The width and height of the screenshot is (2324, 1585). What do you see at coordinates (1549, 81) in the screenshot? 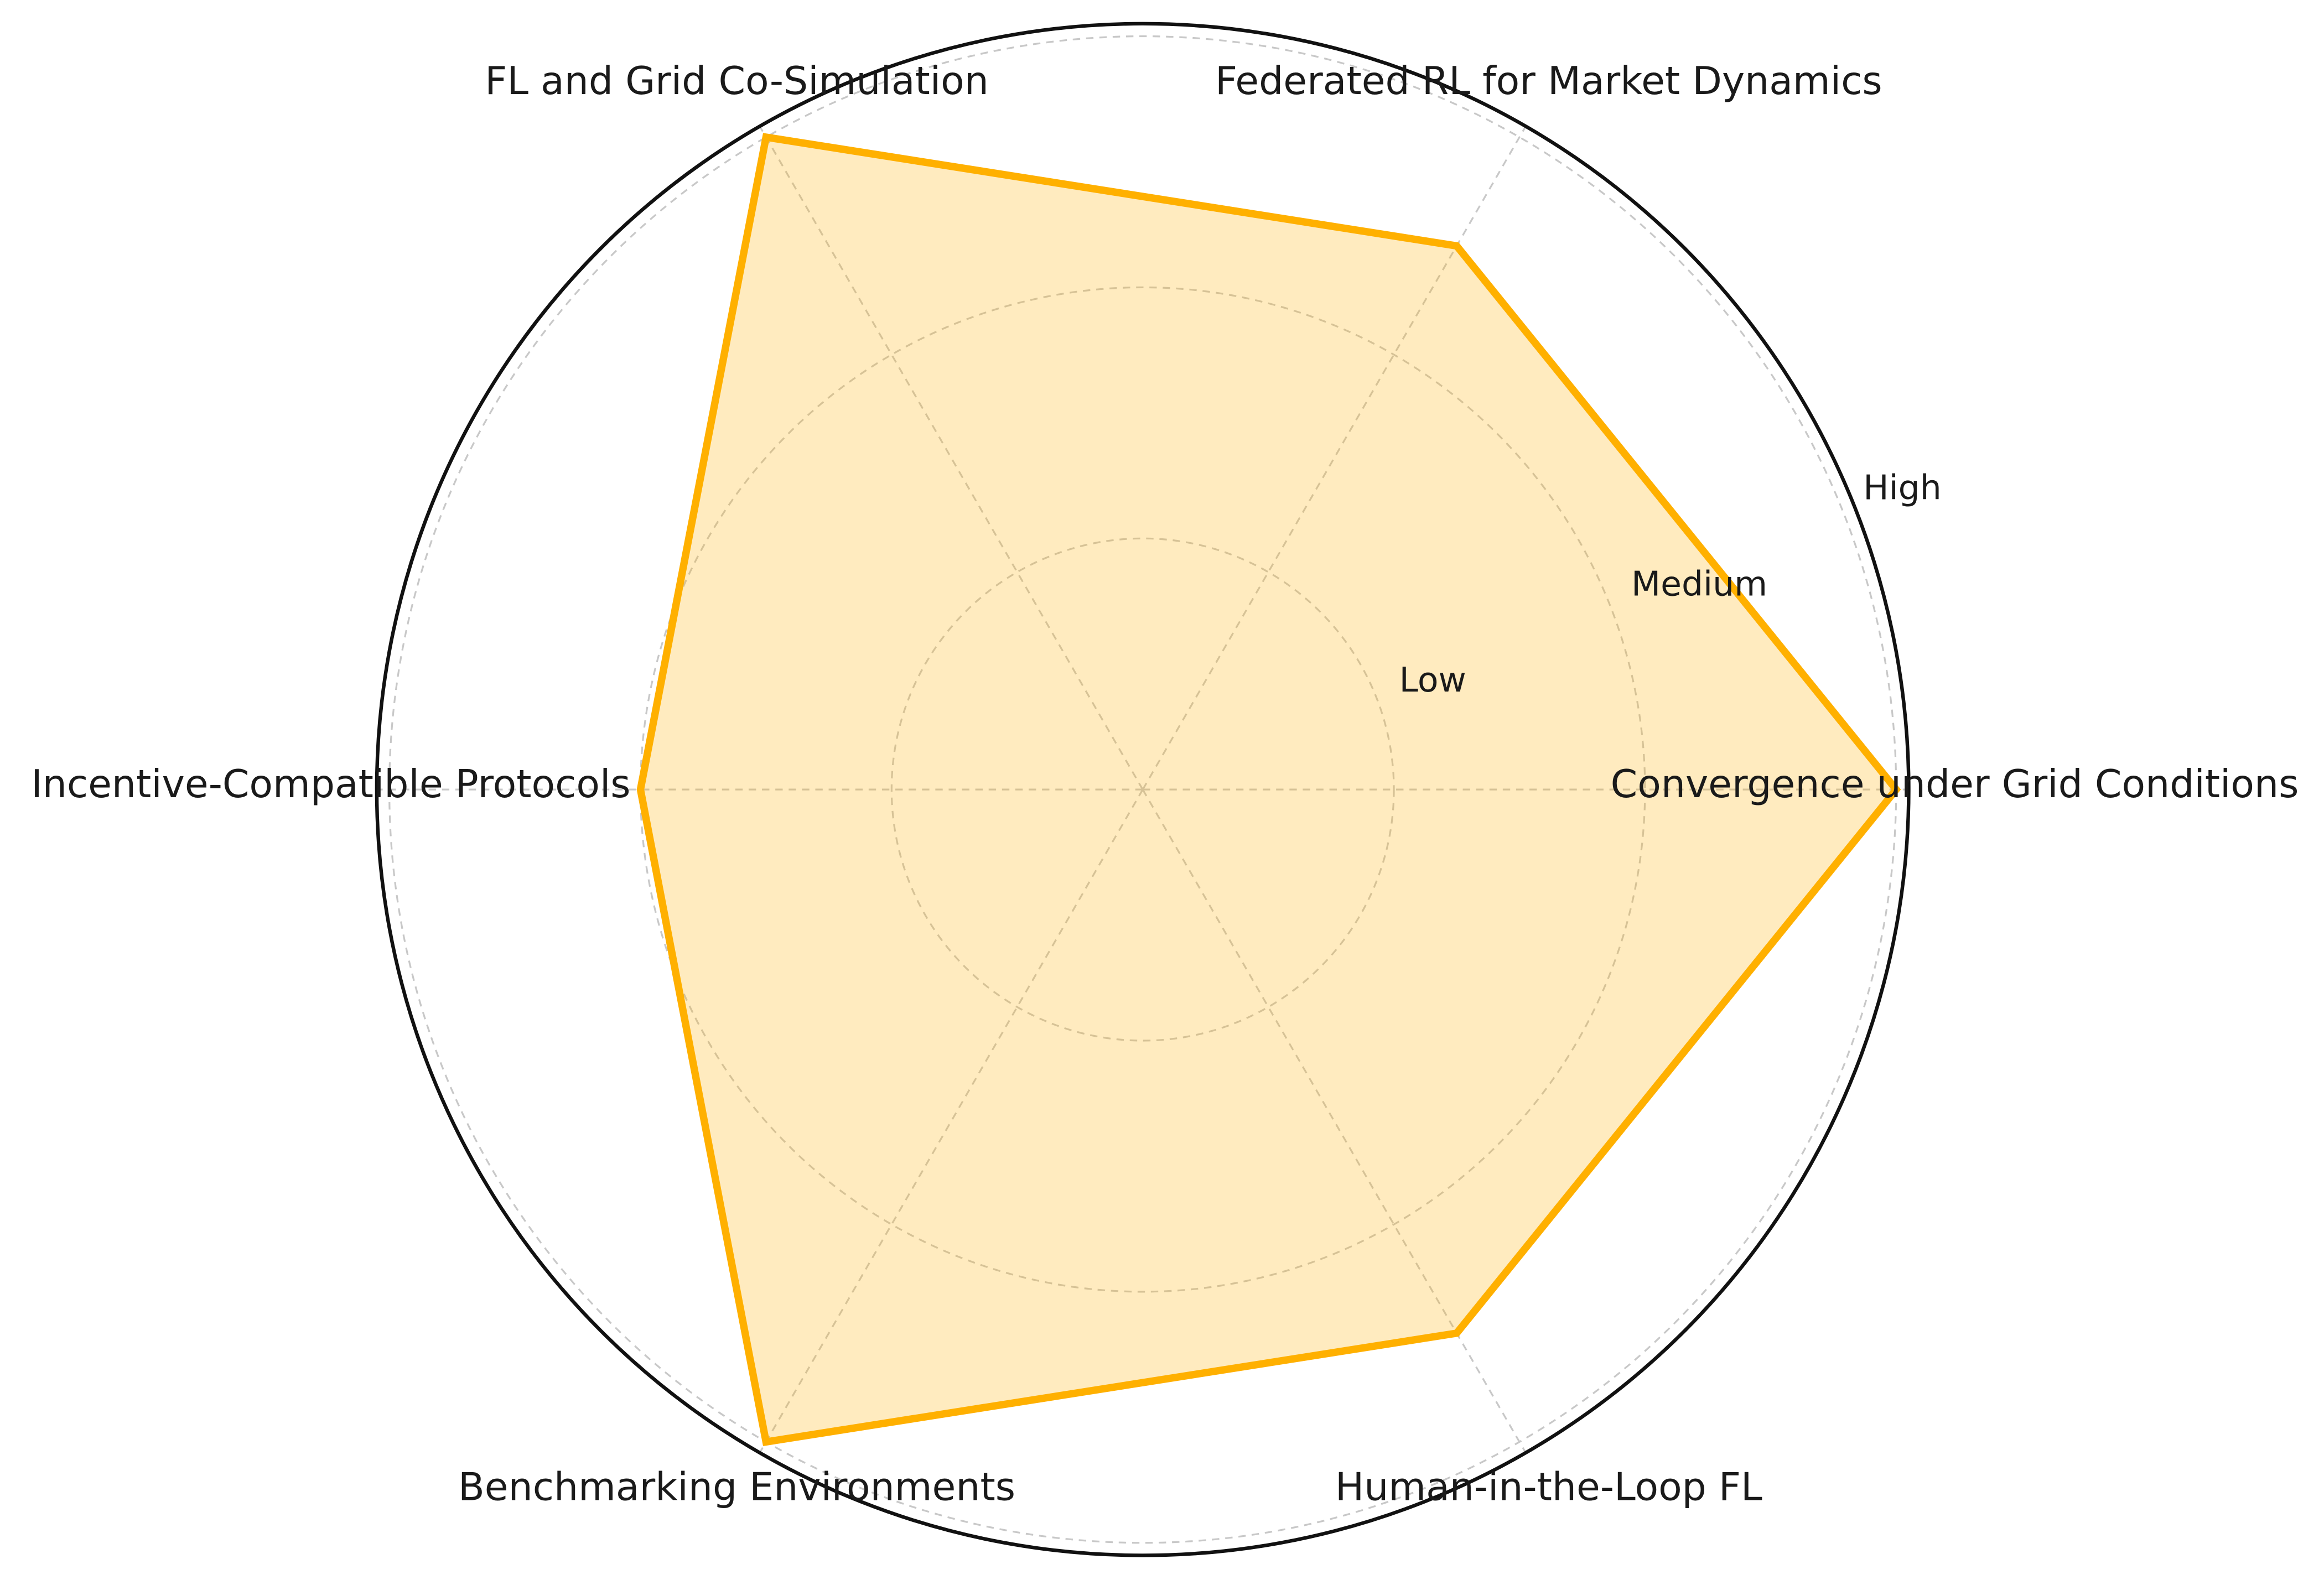
I see `category-label: Federated RL for Market Dynamics` at bounding box center [1549, 81].